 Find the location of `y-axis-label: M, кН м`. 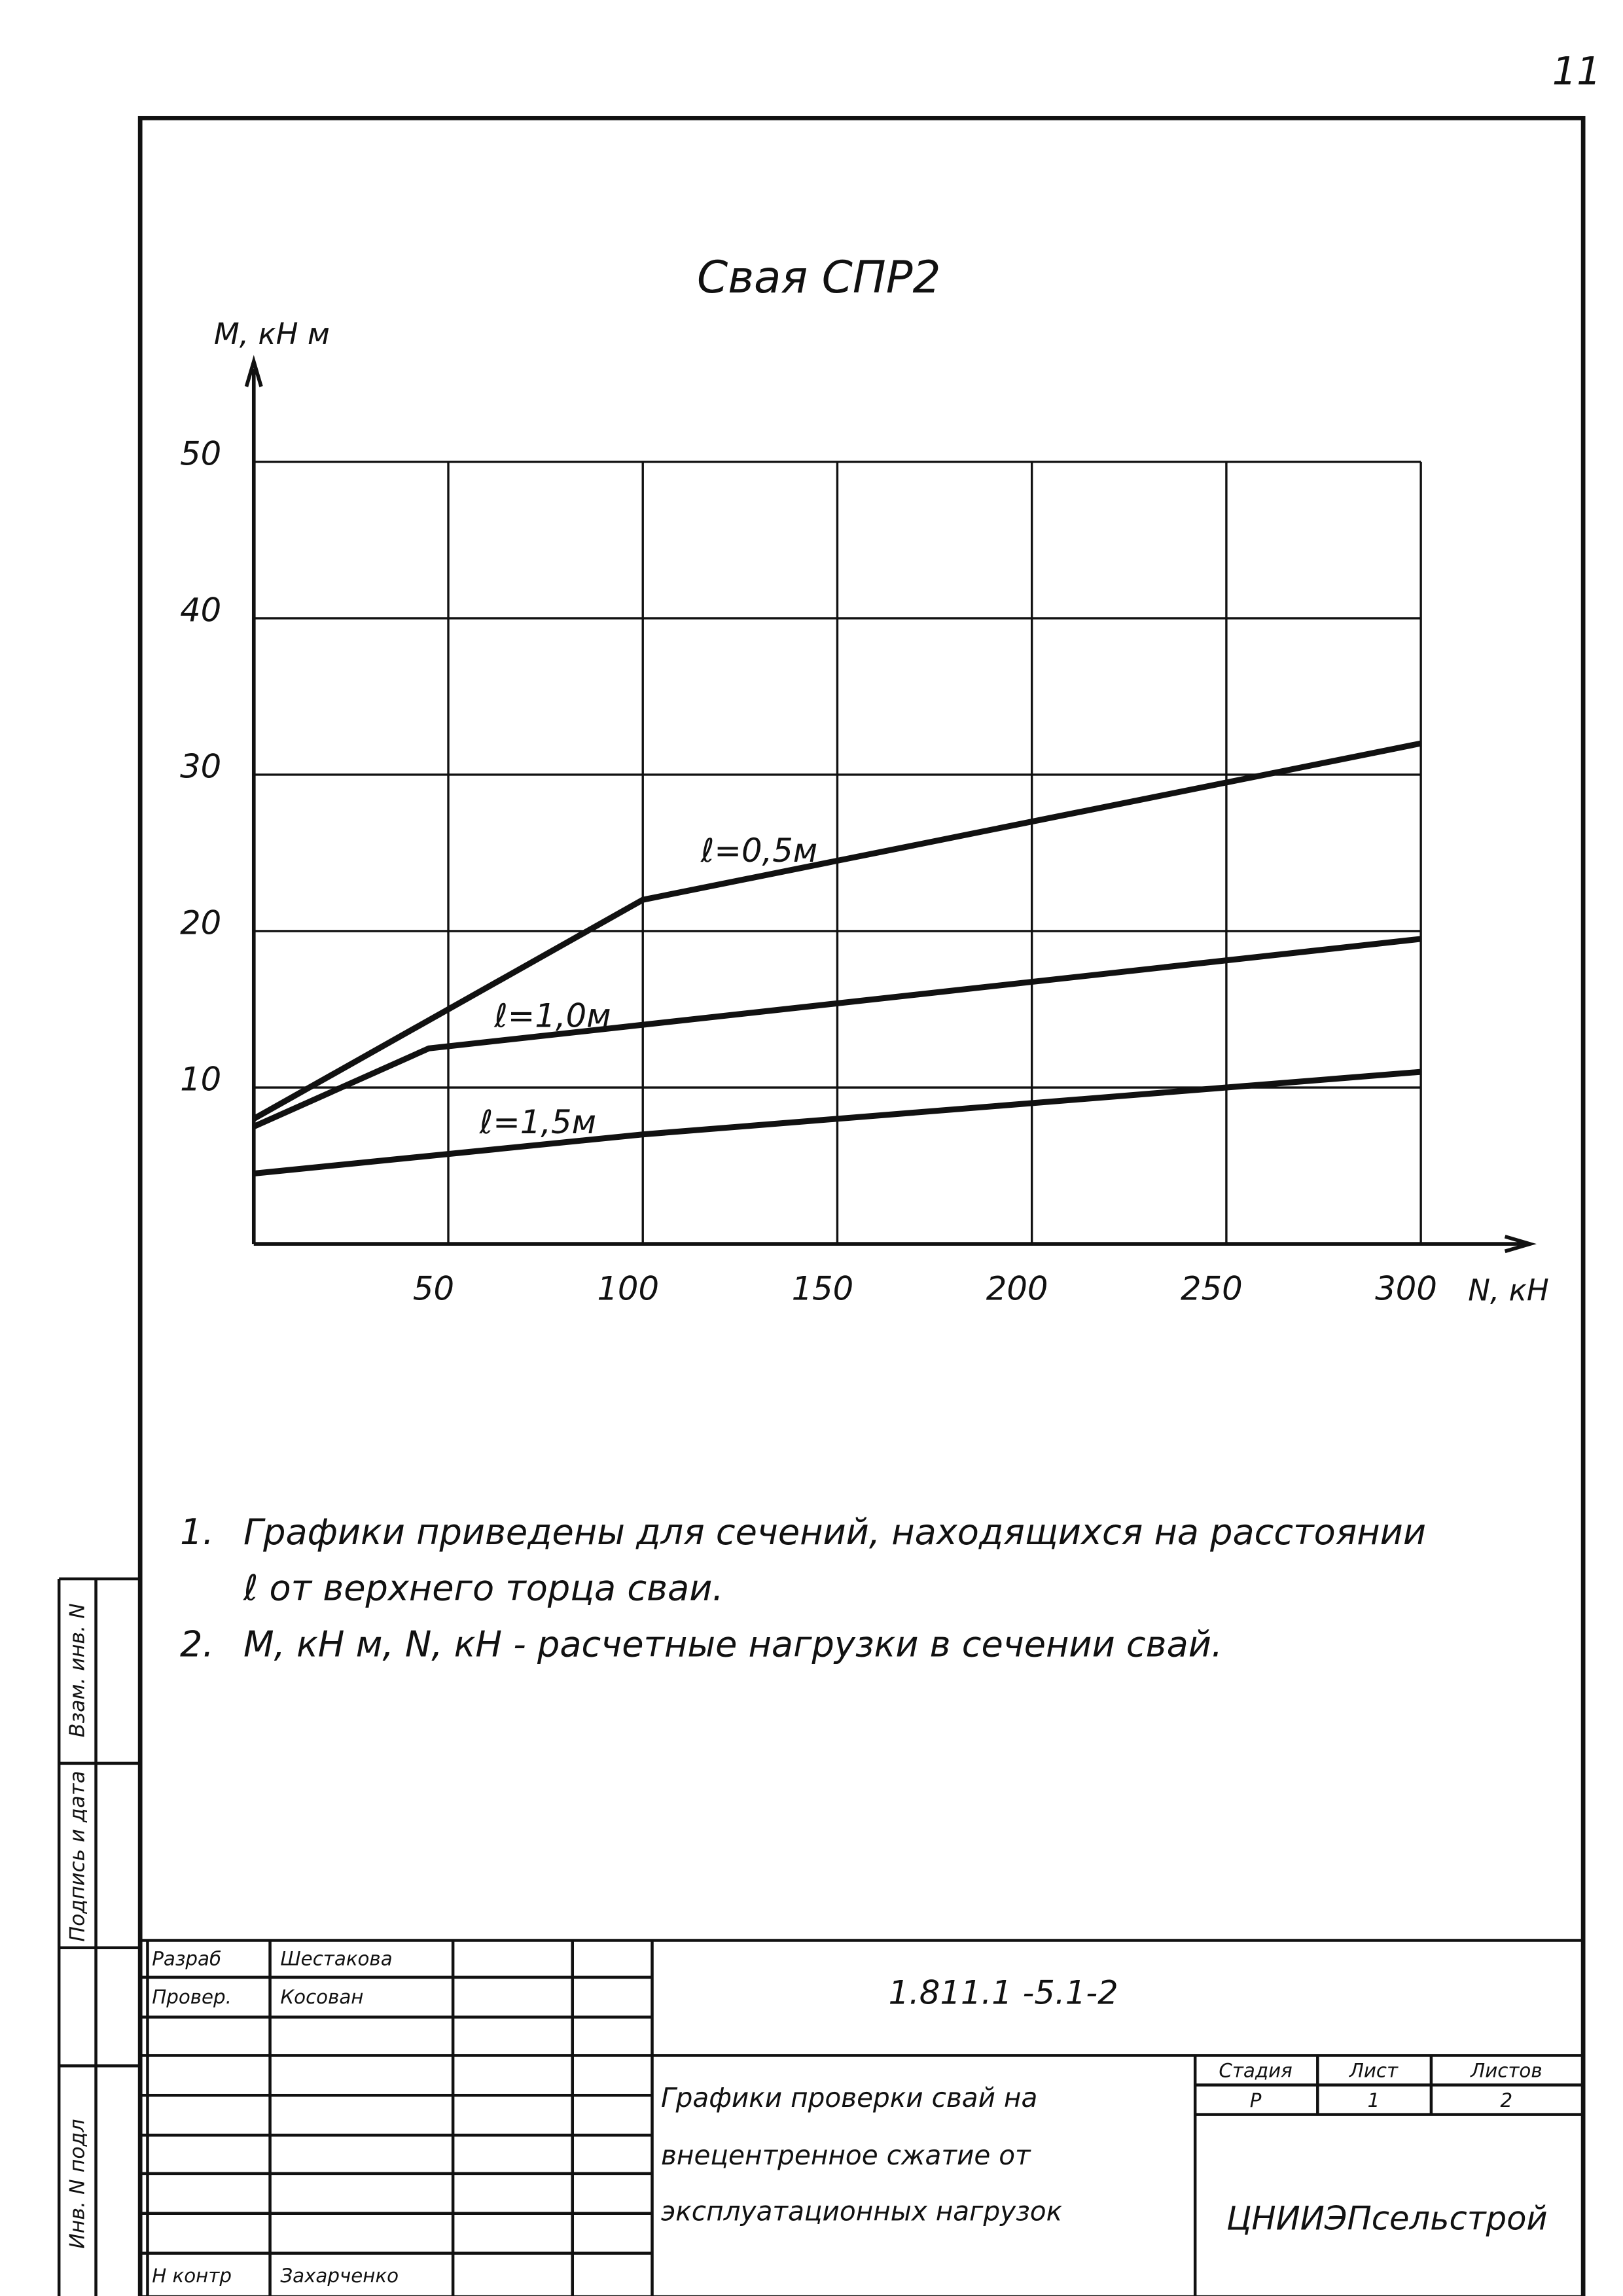

y-axis-label: M, кН м is located at coordinates (272, 334).